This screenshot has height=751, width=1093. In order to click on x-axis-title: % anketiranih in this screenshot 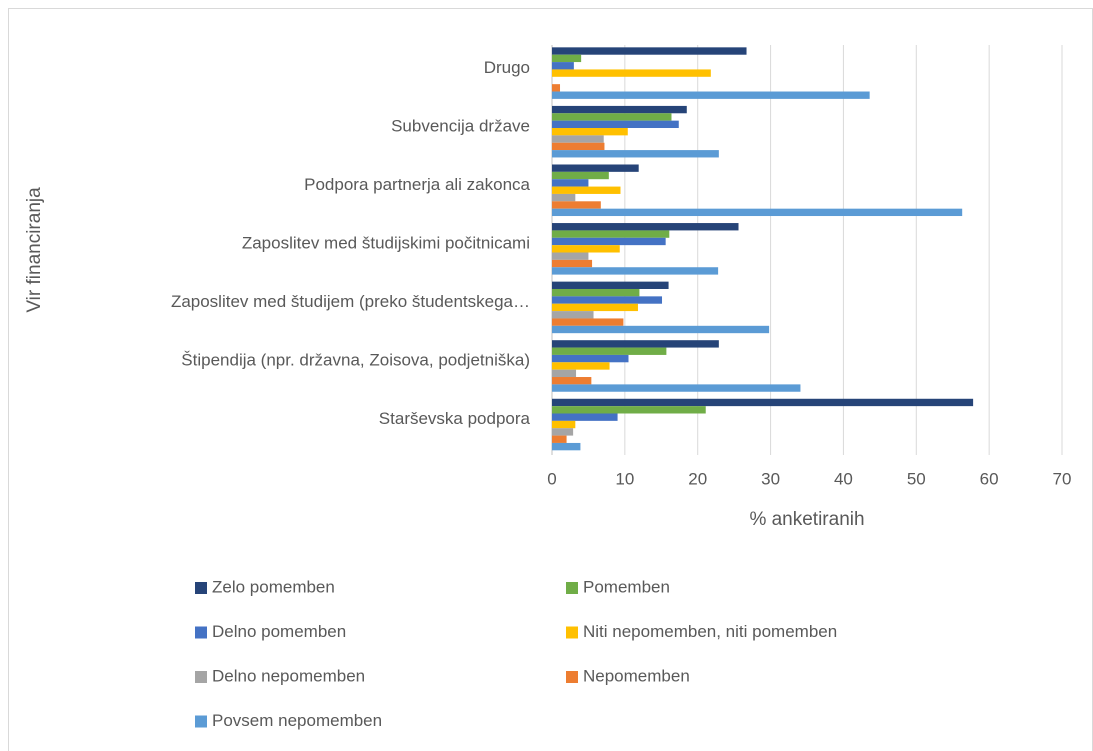, I will do `click(806, 519)`.